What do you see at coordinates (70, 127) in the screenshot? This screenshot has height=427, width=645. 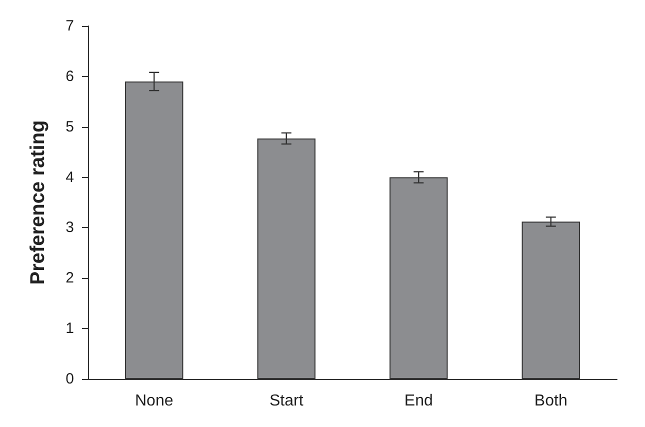 I see `y-tick-label: 5` at bounding box center [70, 127].